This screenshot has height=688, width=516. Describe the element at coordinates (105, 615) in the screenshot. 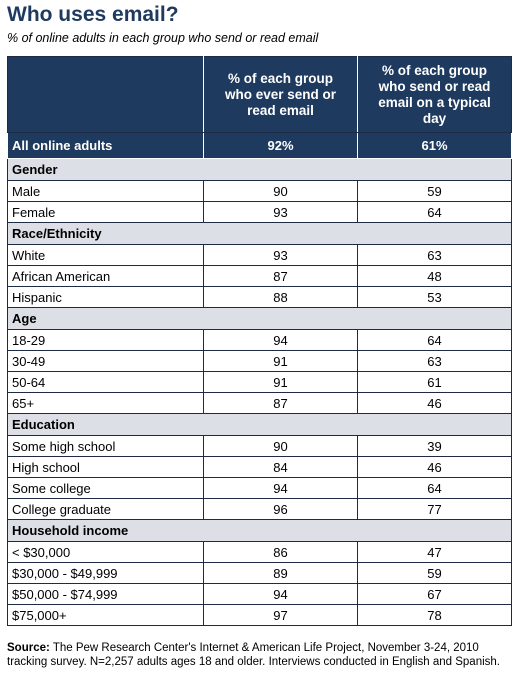

I see `row-label: $75,000+` at that location.